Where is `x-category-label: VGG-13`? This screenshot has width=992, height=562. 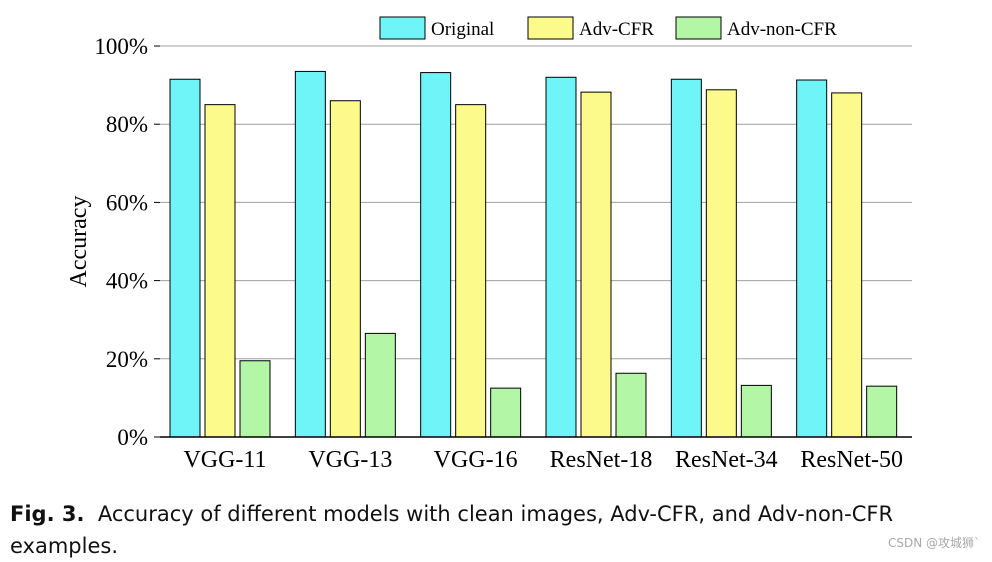
x-category-label: VGG-13 is located at coordinates (350, 460).